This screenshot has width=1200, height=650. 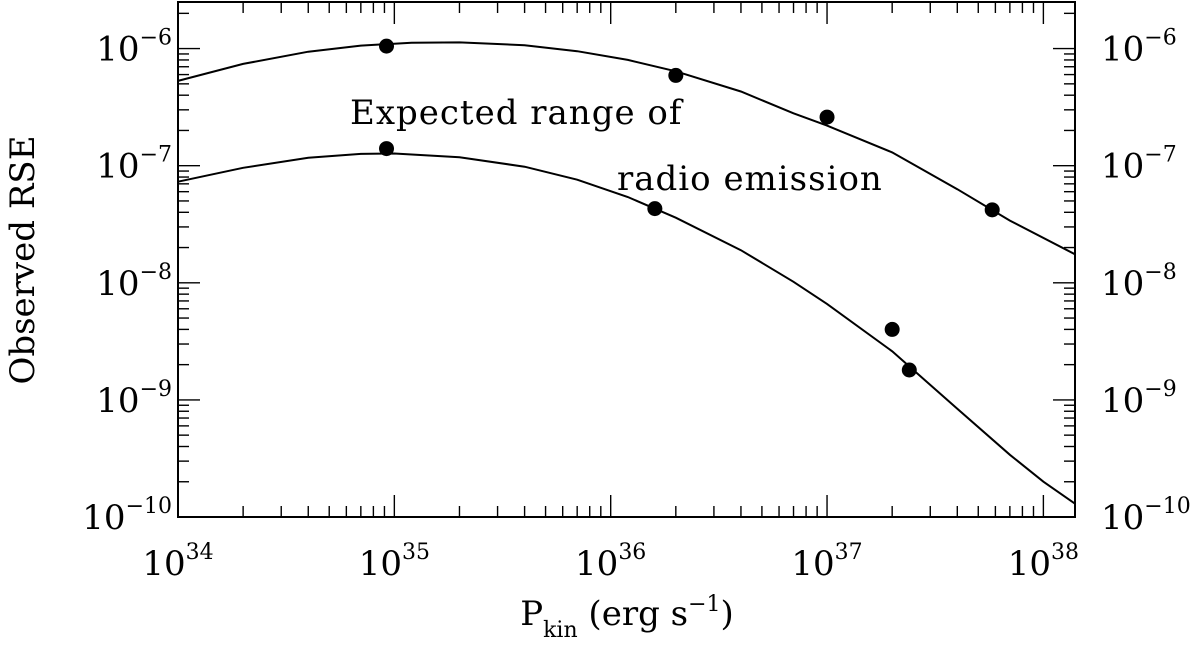 What do you see at coordinates (750, 179) in the screenshot?
I see `annotation-line-2: radio emission` at bounding box center [750, 179].